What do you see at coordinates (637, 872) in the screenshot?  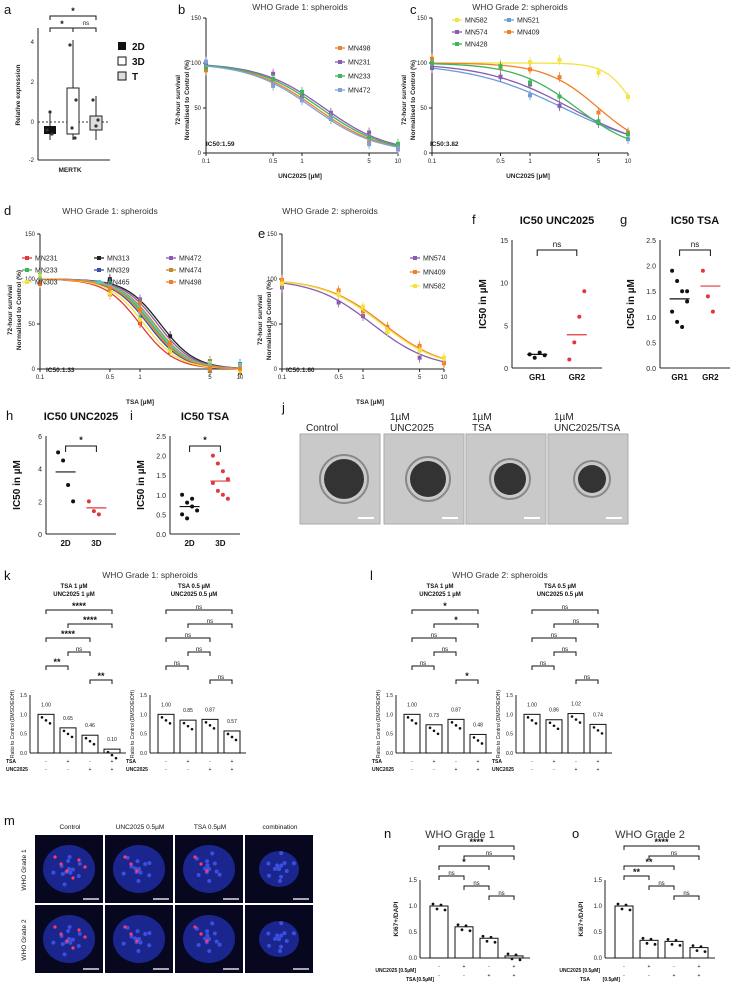 I see `sig-label: **` at bounding box center [637, 872].